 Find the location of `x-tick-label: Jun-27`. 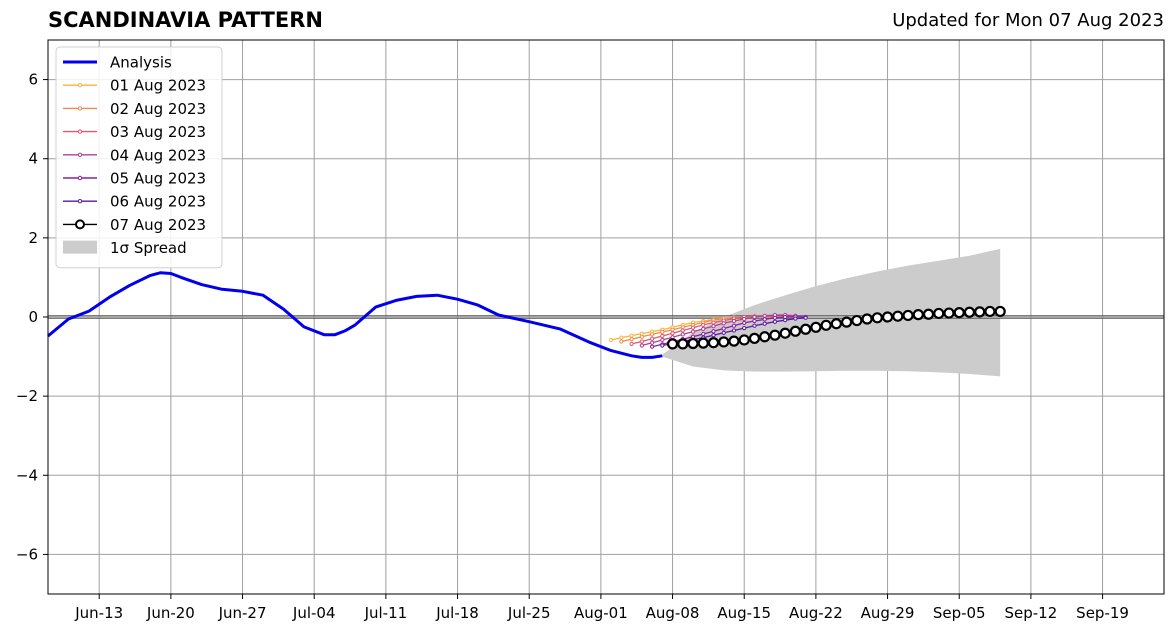

x-tick-label: Jun-27 is located at coordinates (242, 613).